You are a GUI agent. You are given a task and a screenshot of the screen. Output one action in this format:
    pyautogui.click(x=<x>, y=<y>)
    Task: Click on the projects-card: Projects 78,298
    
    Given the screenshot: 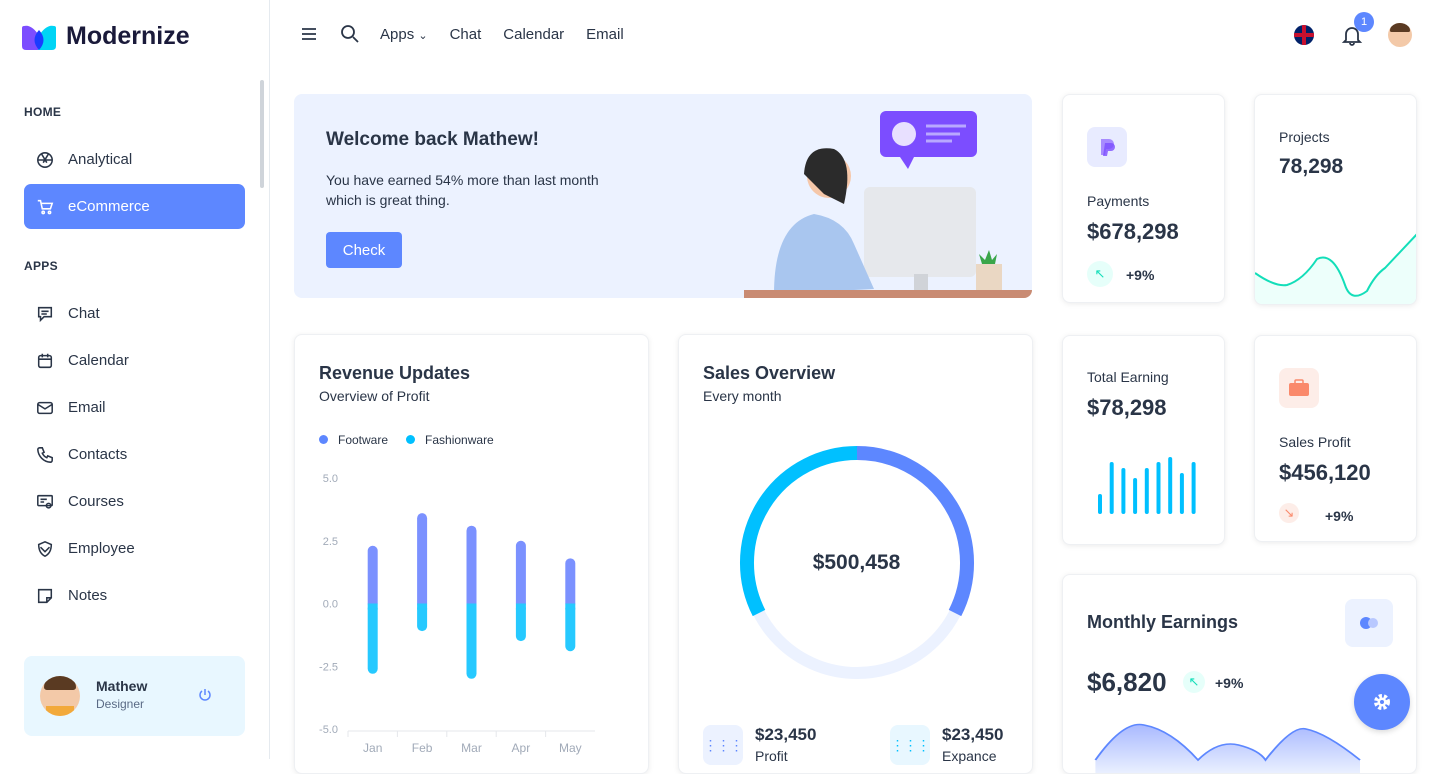 What is the action you would take?
    pyautogui.click(x=1335, y=199)
    